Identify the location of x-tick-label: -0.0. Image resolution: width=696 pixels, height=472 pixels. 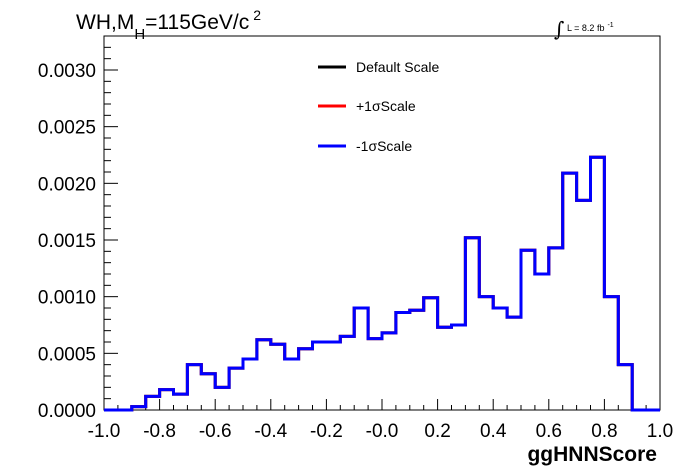
(382, 431).